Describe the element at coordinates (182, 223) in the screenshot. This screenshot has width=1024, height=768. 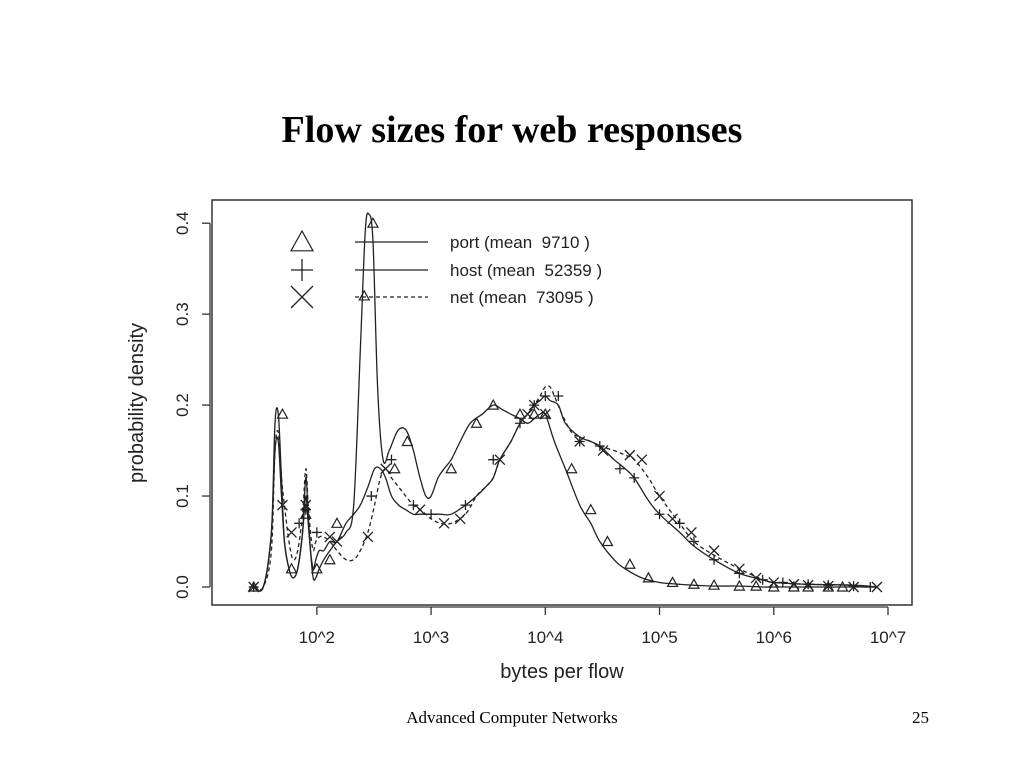
I see `y-tick-label: 0.4` at that location.